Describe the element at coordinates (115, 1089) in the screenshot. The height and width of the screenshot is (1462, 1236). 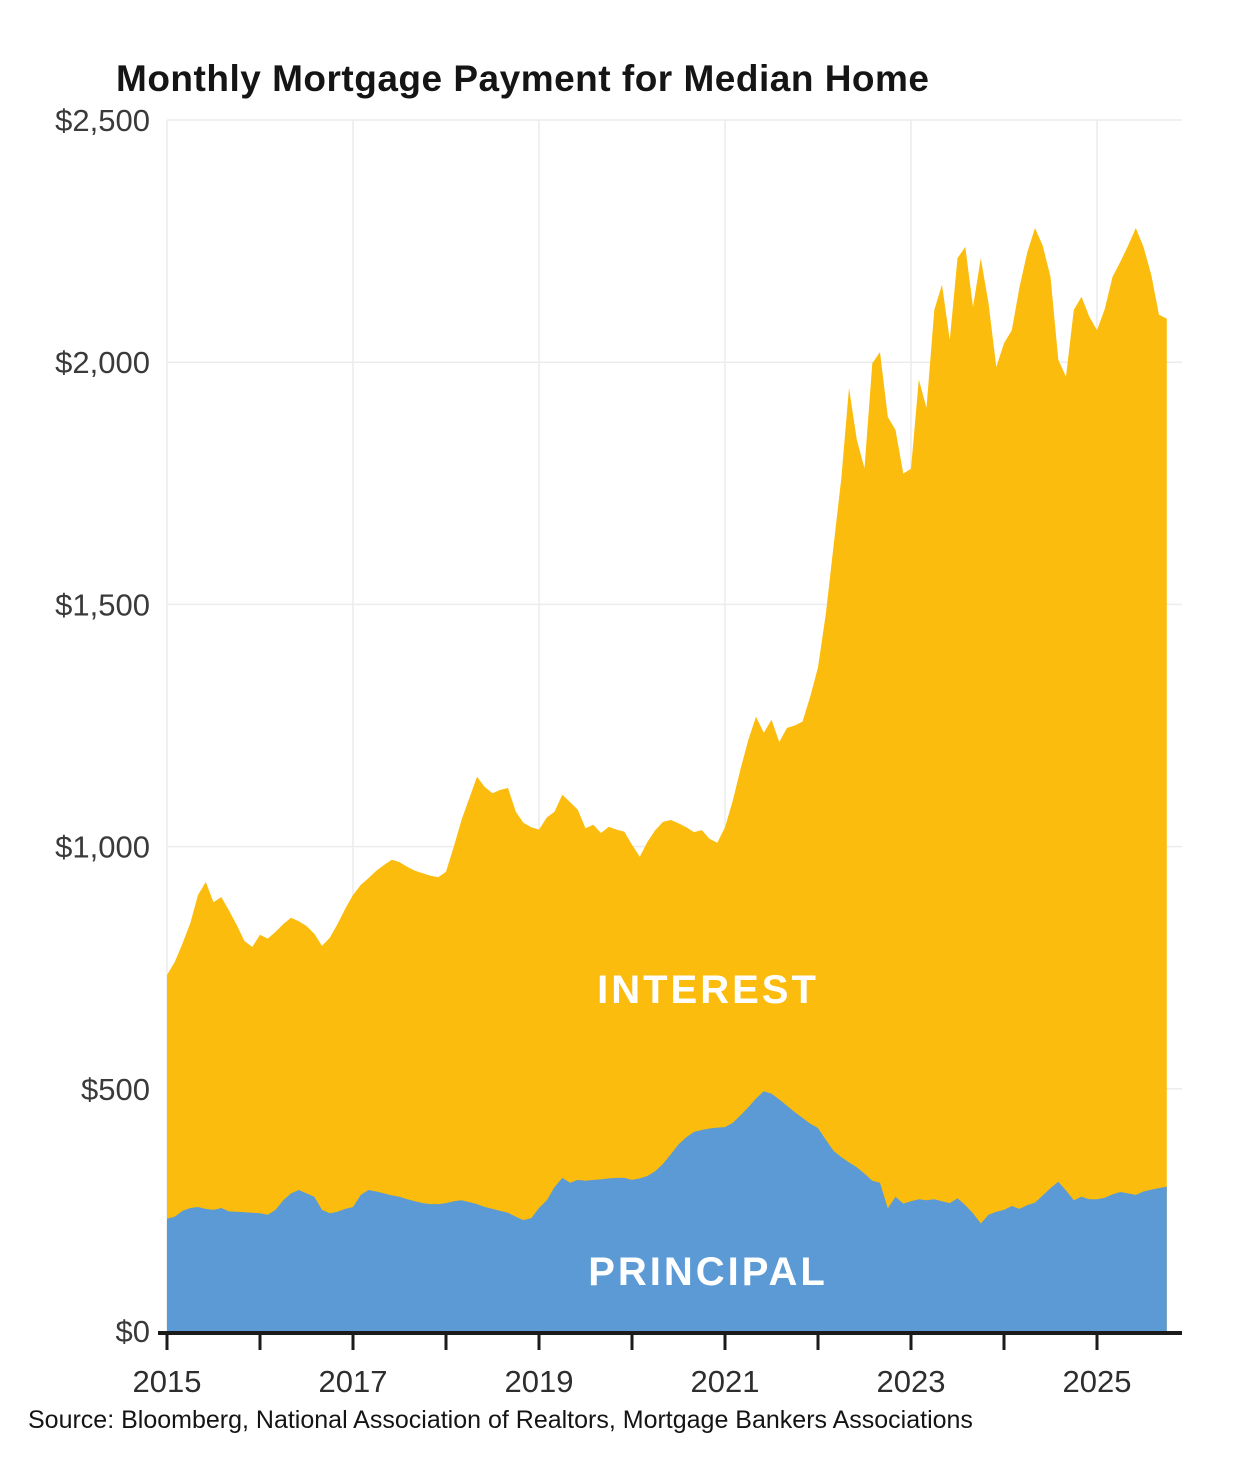
I see `y-axis-label: $500` at that location.